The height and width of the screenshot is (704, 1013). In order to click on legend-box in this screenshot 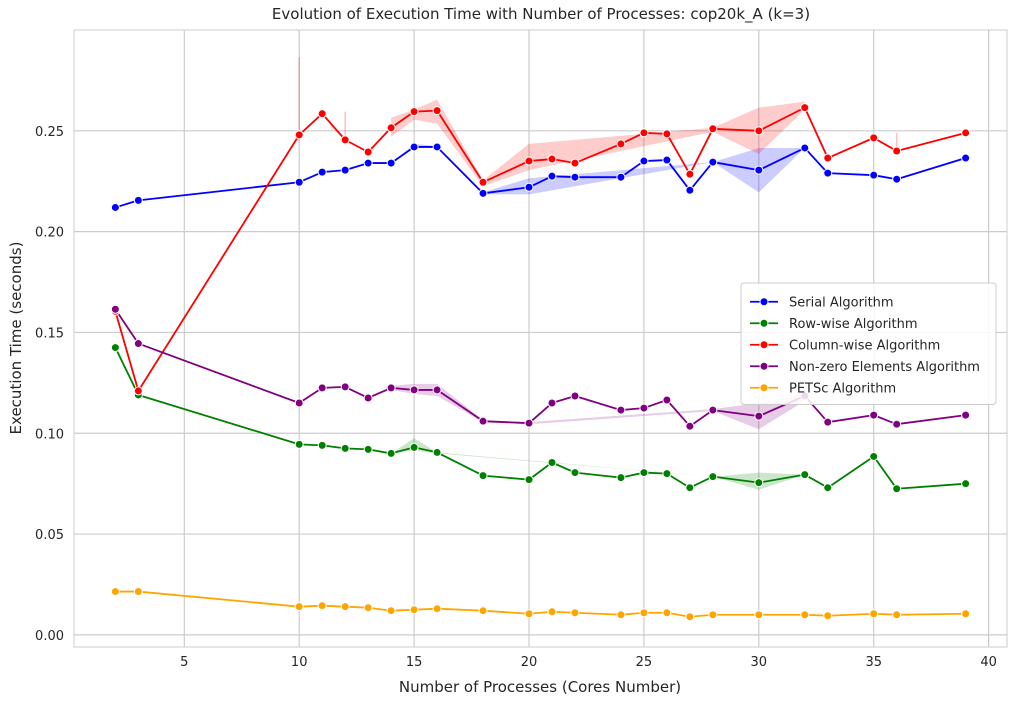, I will do `click(868, 343)`.